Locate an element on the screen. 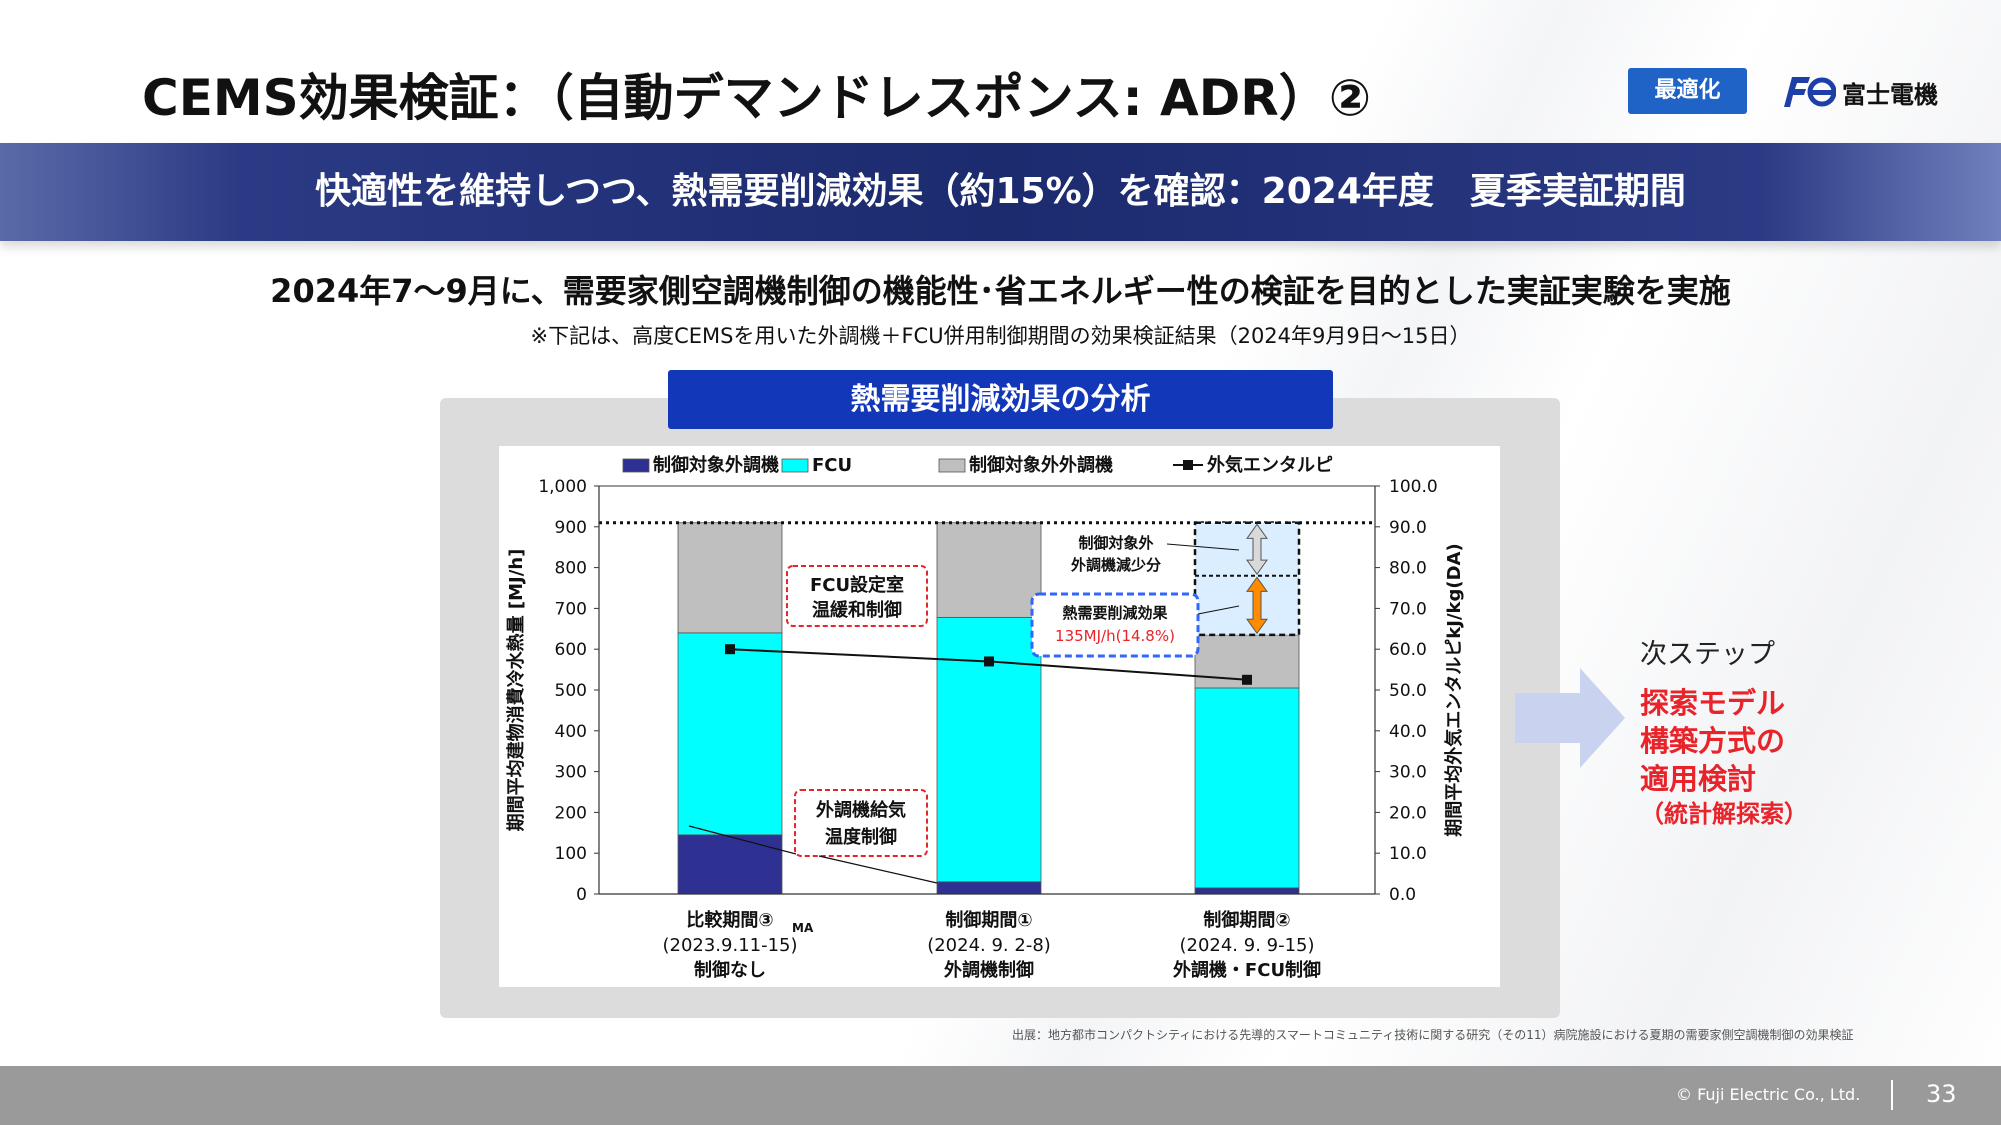  y-right-tick-label: 20.0 is located at coordinates (1408, 813).